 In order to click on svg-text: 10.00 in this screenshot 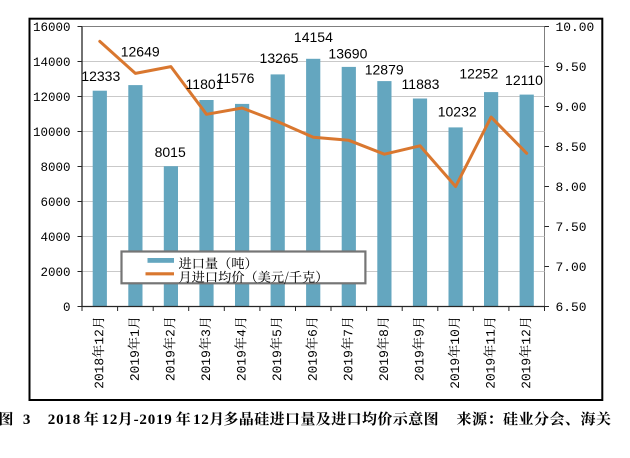, I will do `click(575, 27)`.